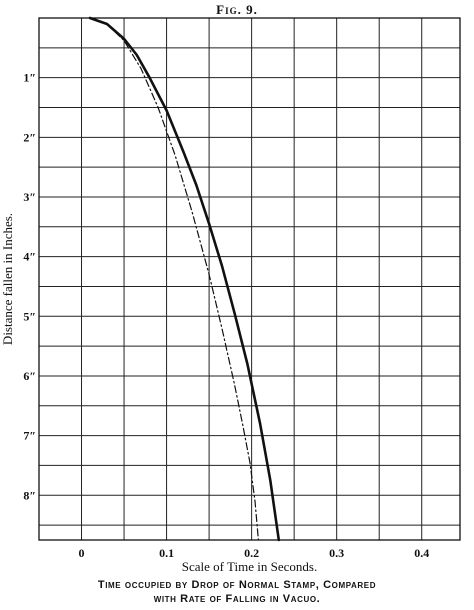  What do you see at coordinates (29, 376) in the screenshot?
I see `y-tick-label: 6″` at bounding box center [29, 376].